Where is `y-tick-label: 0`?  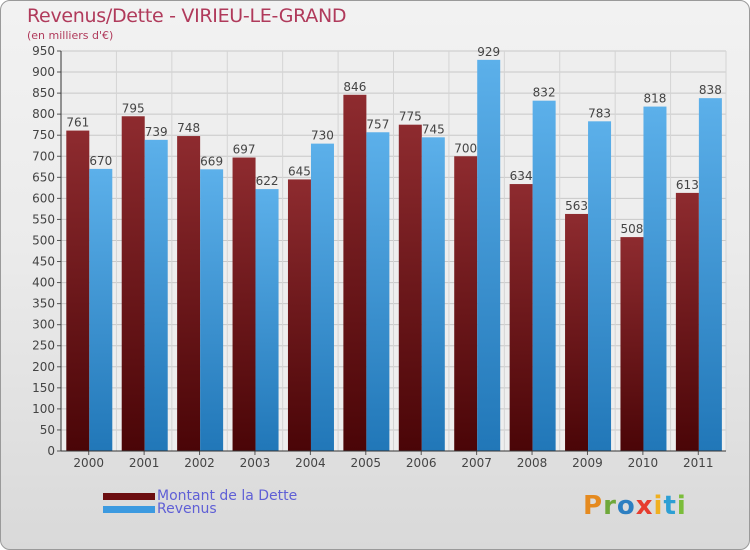 y-tick-label: 0 is located at coordinates (51, 451).